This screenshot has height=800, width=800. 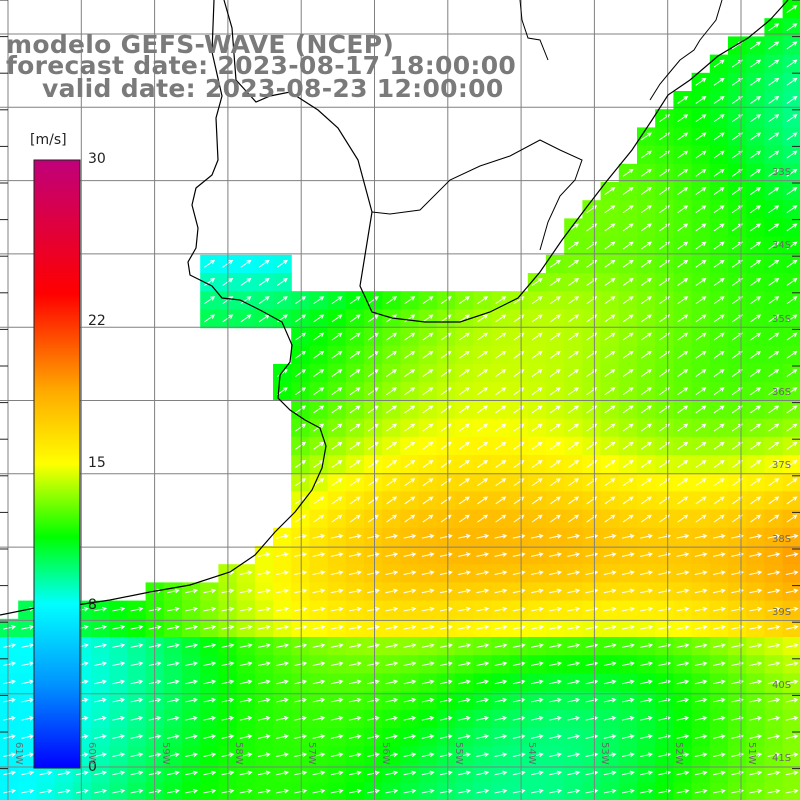 I want to click on lon-label: 56W, so click(x=385, y=753).